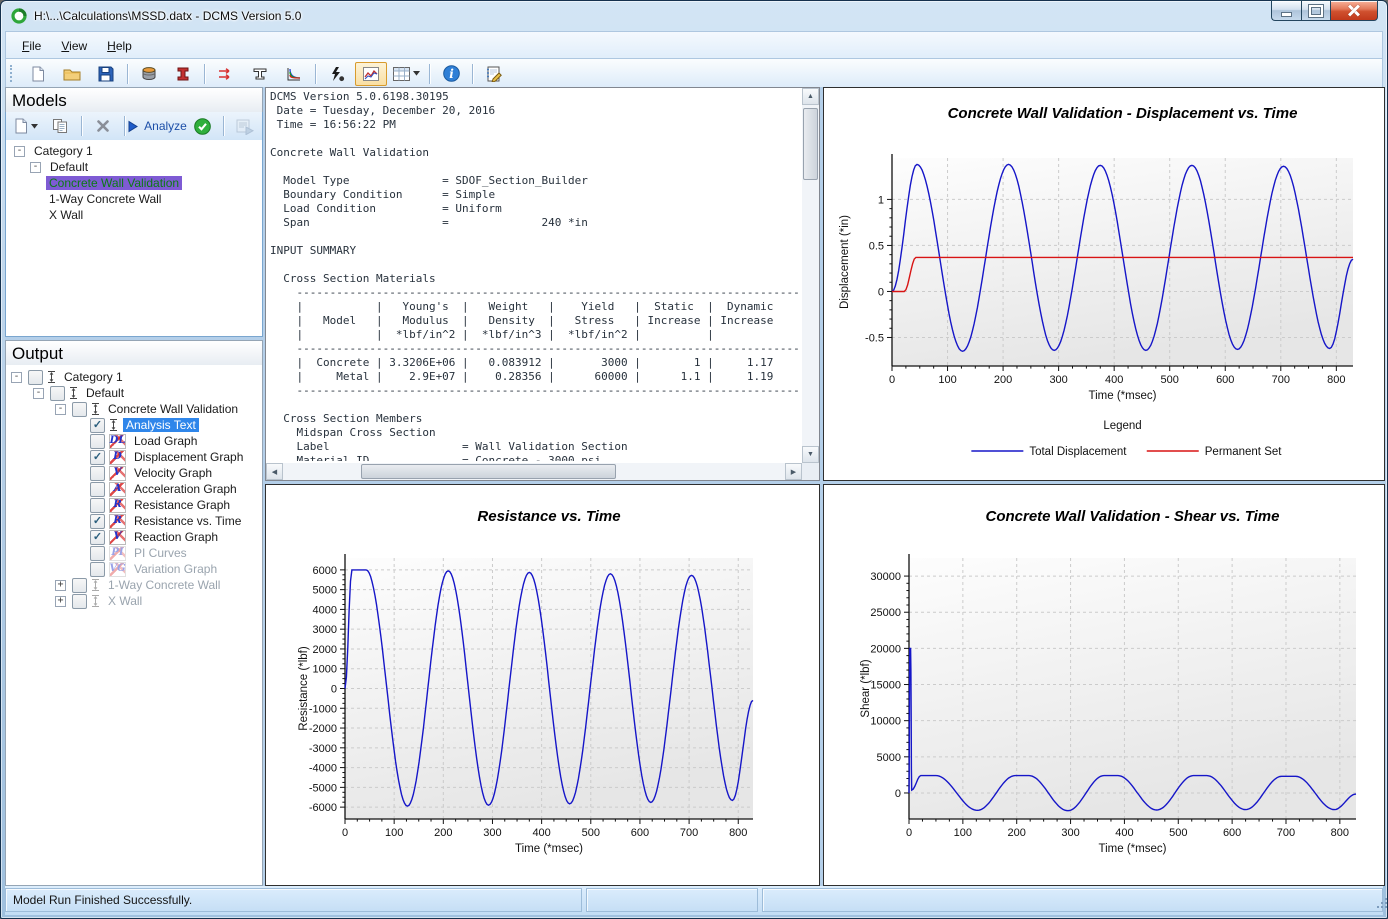 The width and height of the screenshot is (1388, 919). What do you see at coordinates (134, 521) in the screenshot?
I see `output-tree-item: R Resistance vs. Time` at bounding box center [134, 521].